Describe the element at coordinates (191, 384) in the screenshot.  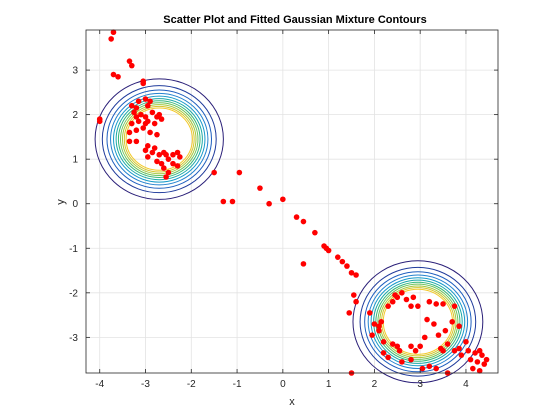
I see `x-tick-label: -2` at that location.